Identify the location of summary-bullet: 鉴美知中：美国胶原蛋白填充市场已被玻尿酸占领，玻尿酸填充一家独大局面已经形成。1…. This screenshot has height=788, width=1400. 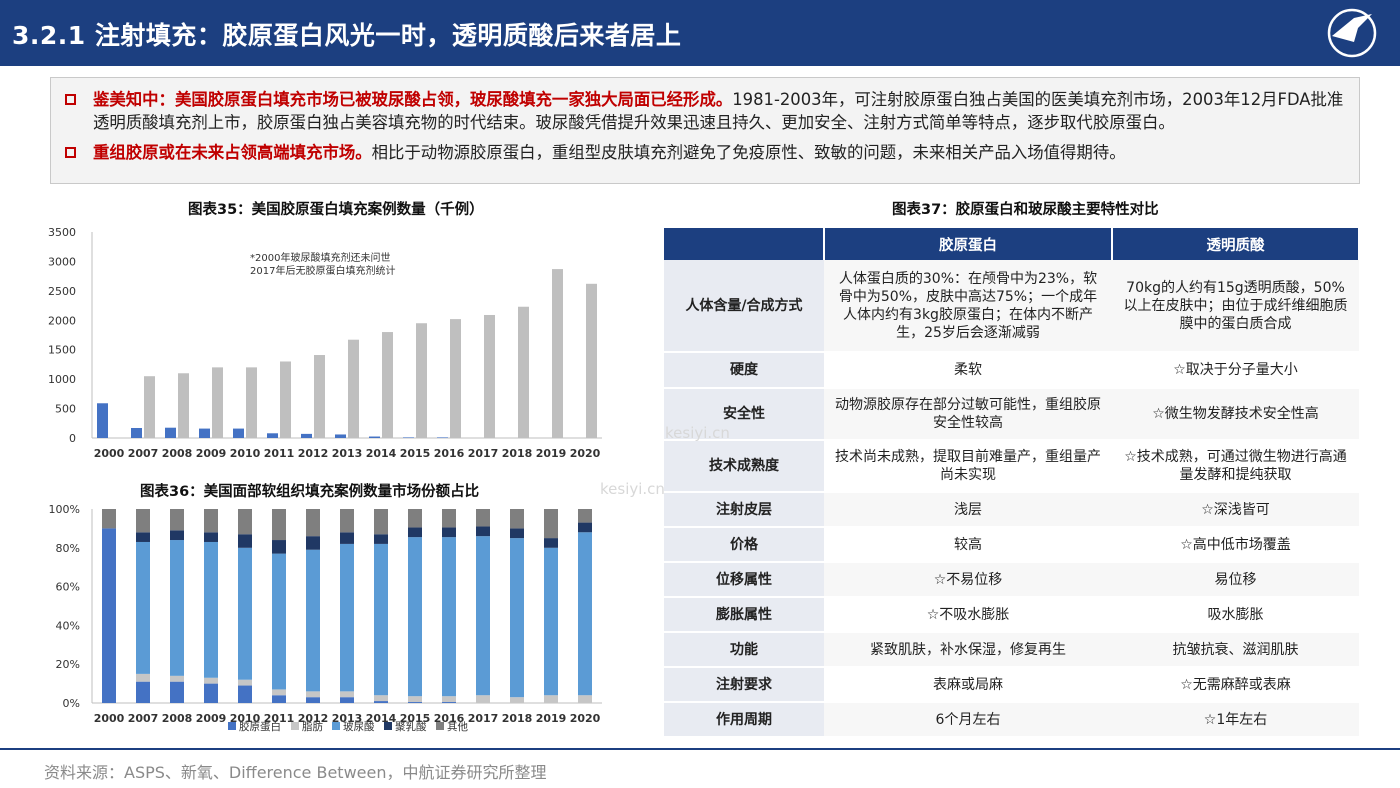
(704, 111).